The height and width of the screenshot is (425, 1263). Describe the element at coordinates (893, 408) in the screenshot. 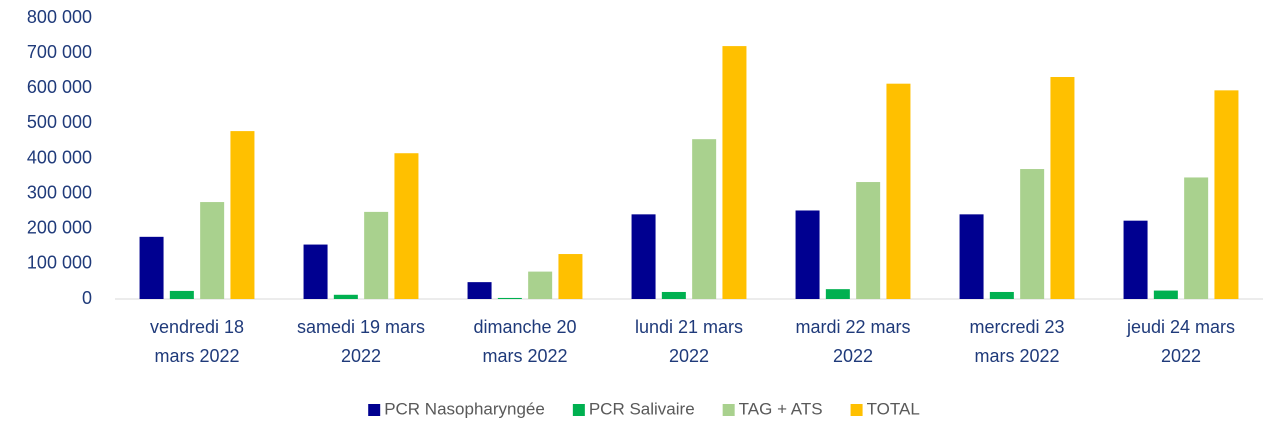

I see `legend-label: TOTAL` at that location.